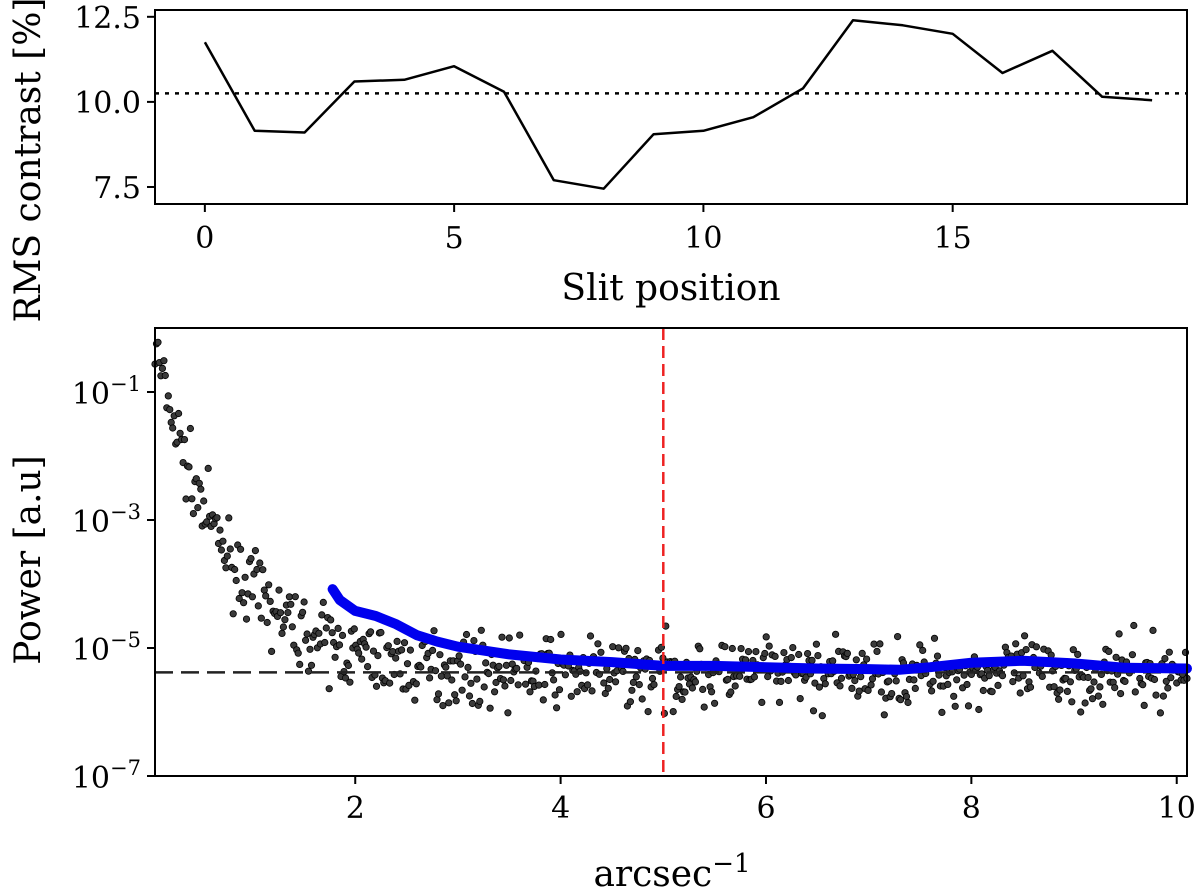 This screenshot has height=893, width=1200. Describe the element at coordinates (765, 808) in the screenshot. I see `bottom-x-tick-label: 6` at that location.